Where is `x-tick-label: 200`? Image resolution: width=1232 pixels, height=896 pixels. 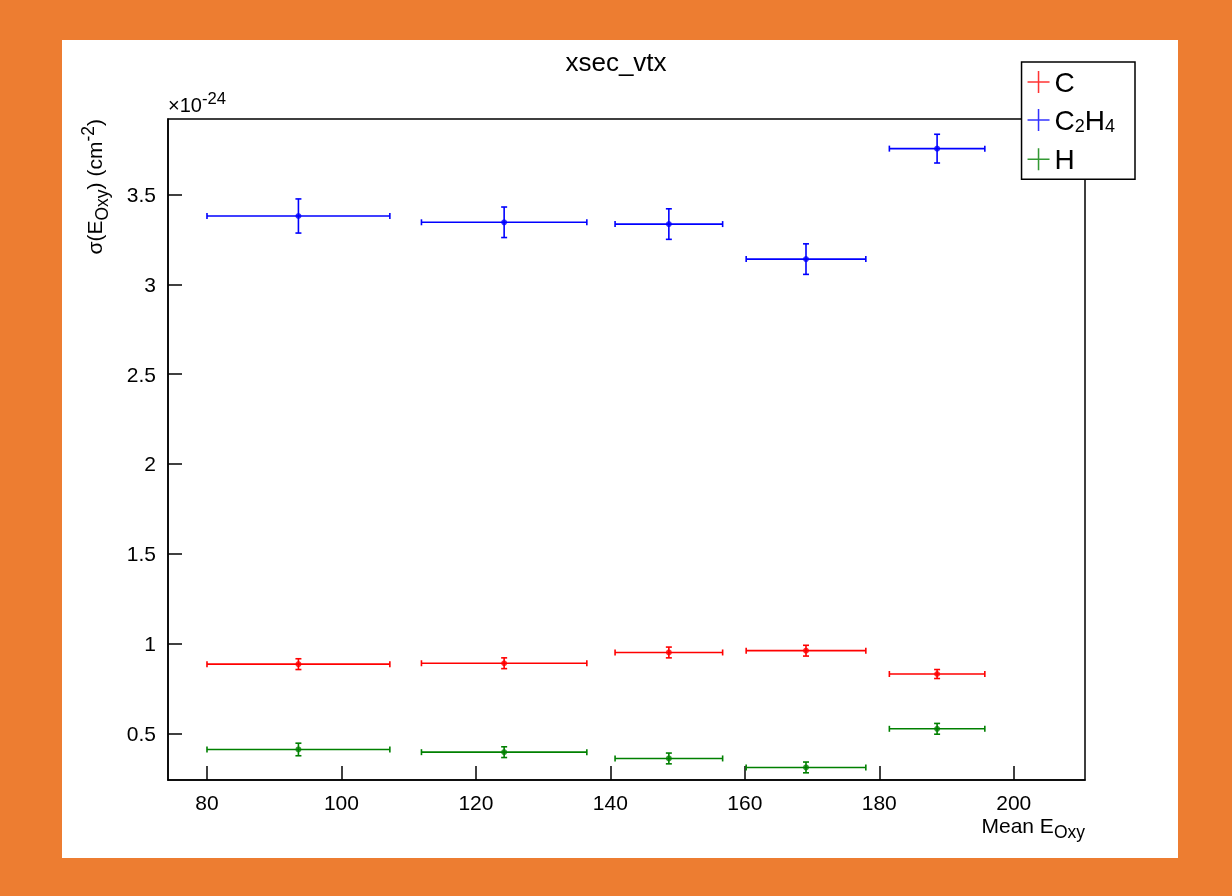
x-tick-label: 200 is located at coordinates (1014, 802).